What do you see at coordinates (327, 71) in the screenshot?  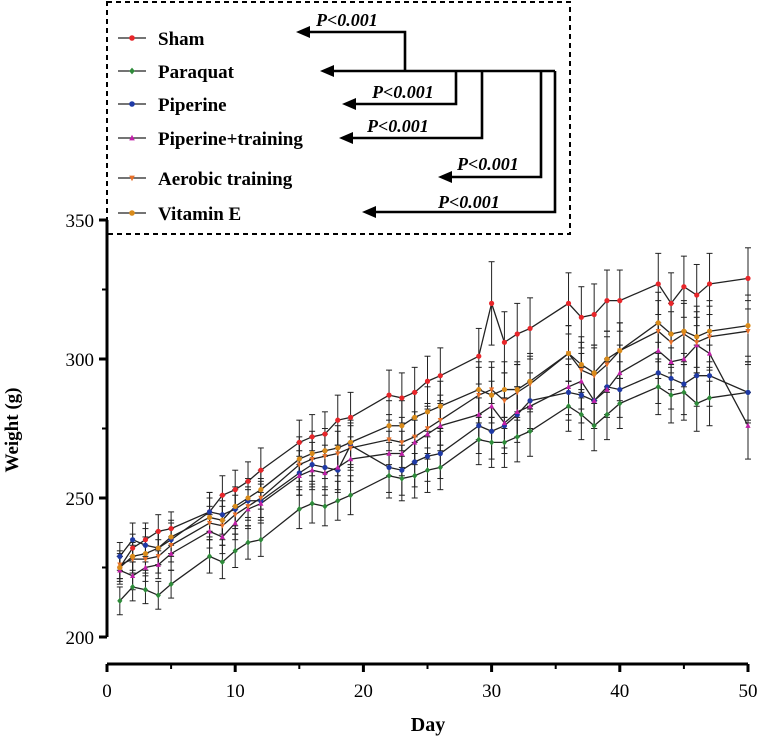 I see `arrow-paraquat` at bounding box center [327, 71].